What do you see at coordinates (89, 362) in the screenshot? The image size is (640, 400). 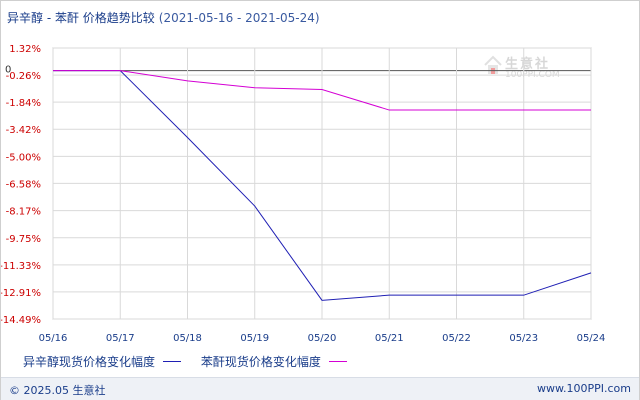 I see `legend-label-series-1: 异辛醇现货价格变化幅度` at bounding box center [89, 362].